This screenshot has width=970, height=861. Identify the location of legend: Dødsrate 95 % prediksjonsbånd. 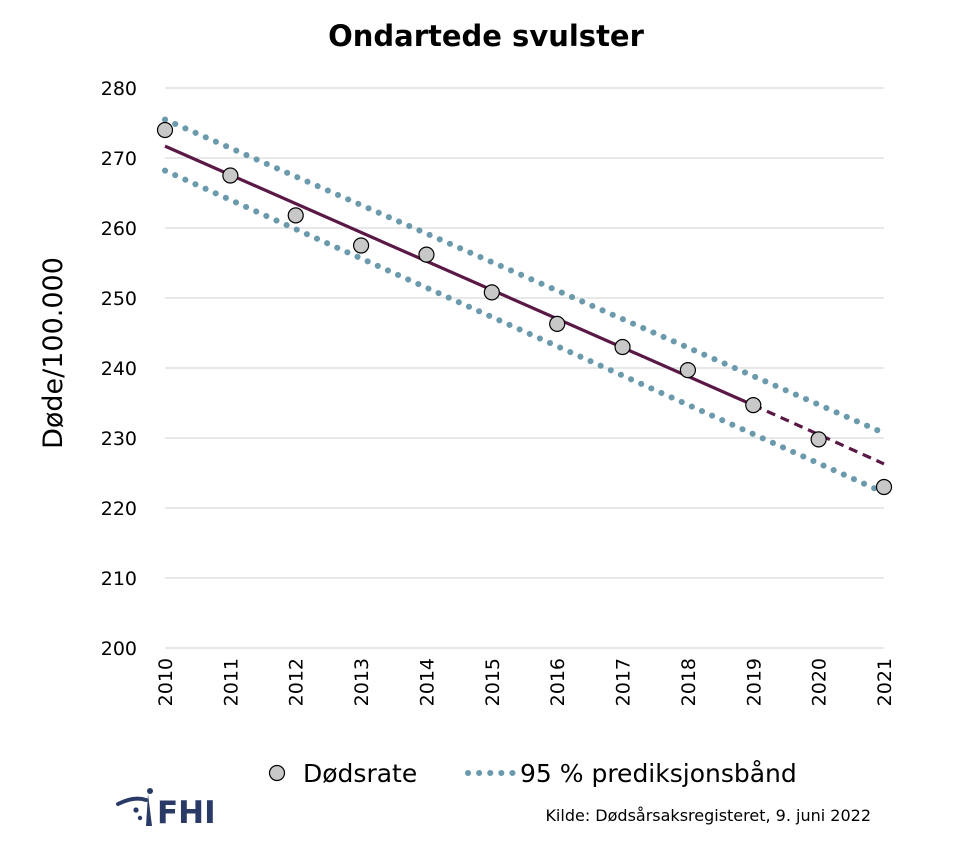
(532, 773).